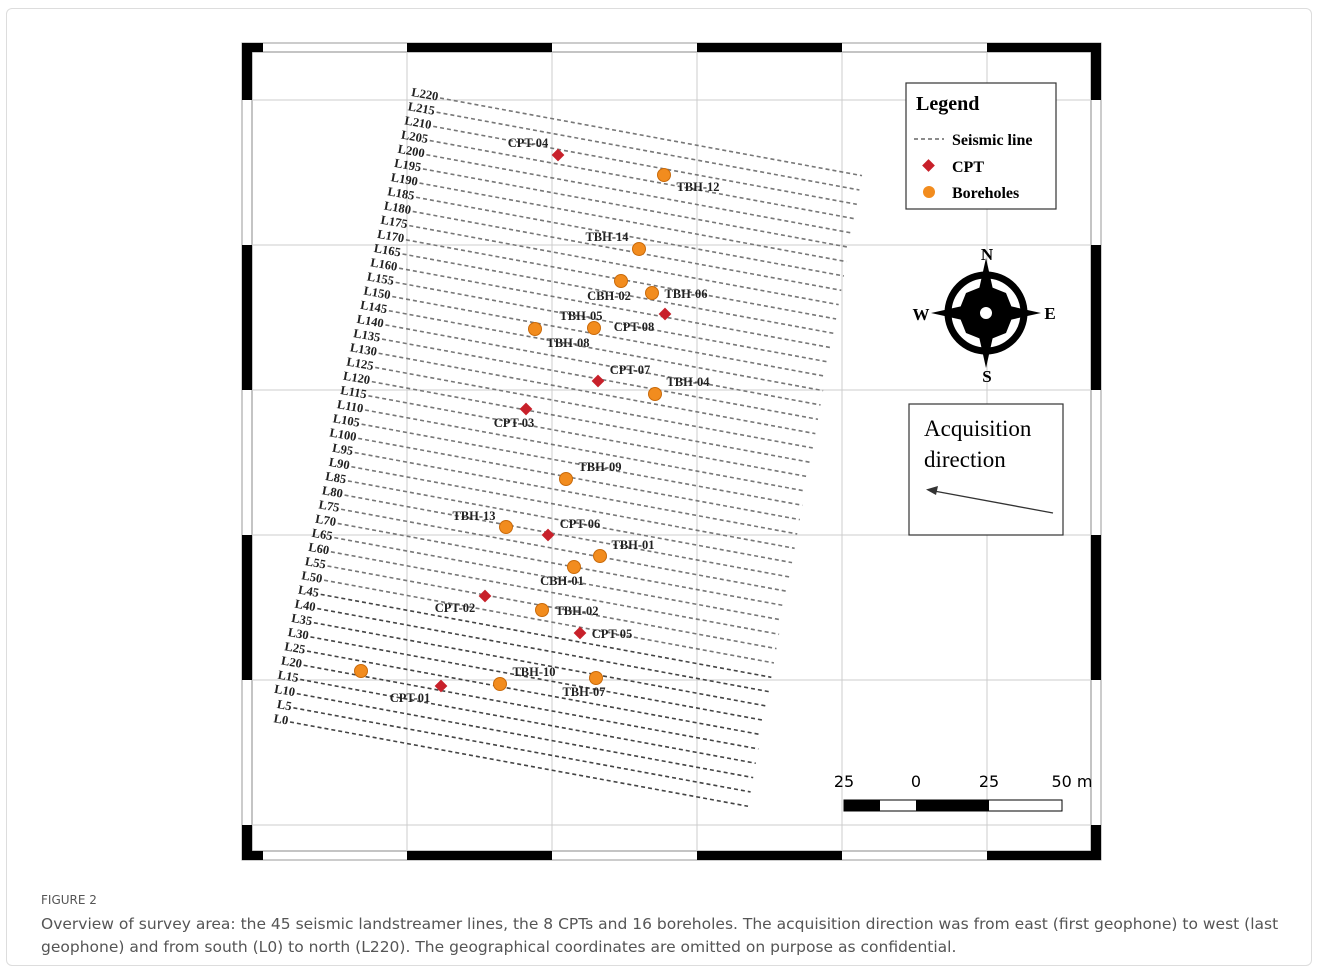  What do you see at coordinates (298, 633) in the screenshot?
I see `line-label: L30` at bounding box center [298, 633].